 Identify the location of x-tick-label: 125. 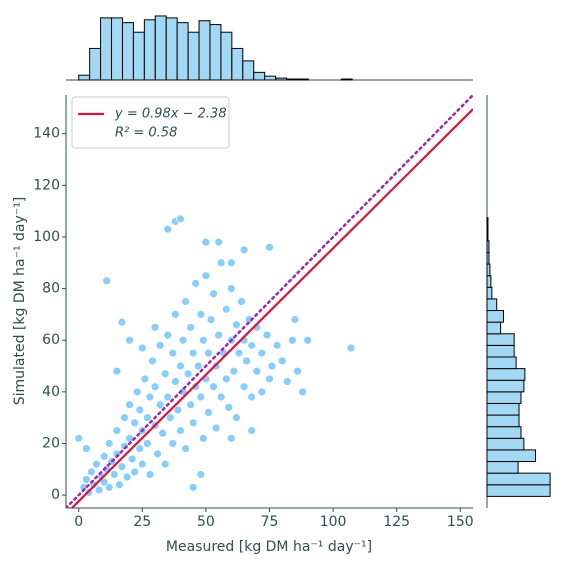
(396, 522).